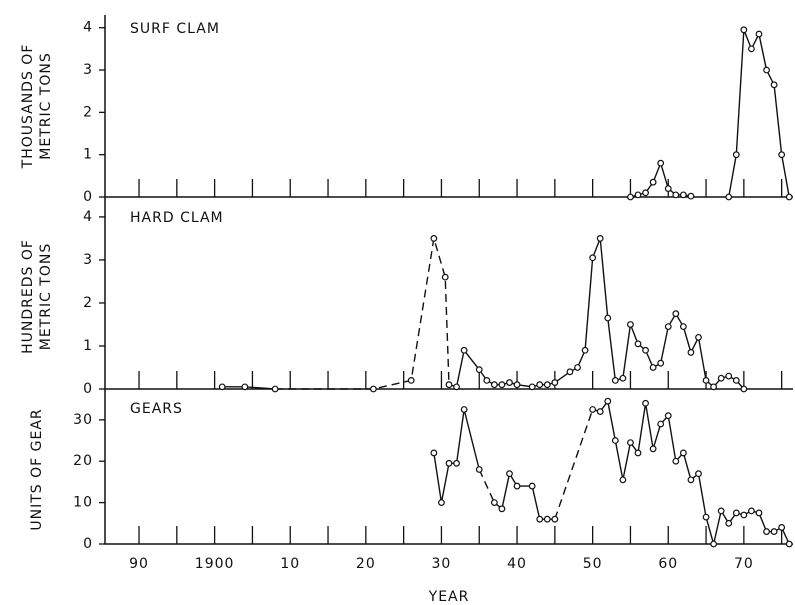  I want to click on y-tick-label: 3, so click(88, 70).